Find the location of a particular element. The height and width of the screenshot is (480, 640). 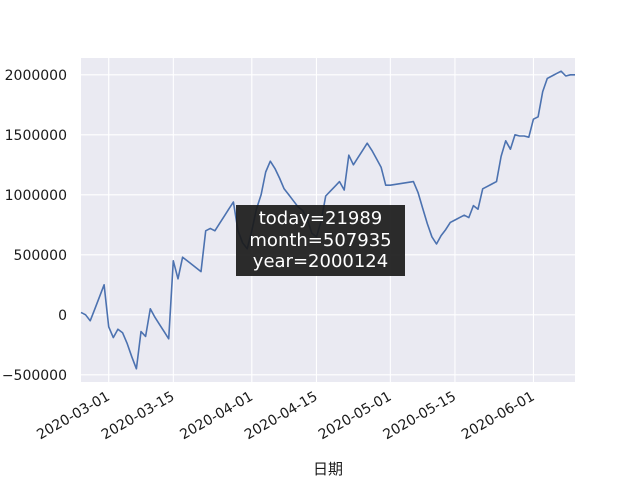

y-tick-label: 2000000 is located at coordinates (36, 76).